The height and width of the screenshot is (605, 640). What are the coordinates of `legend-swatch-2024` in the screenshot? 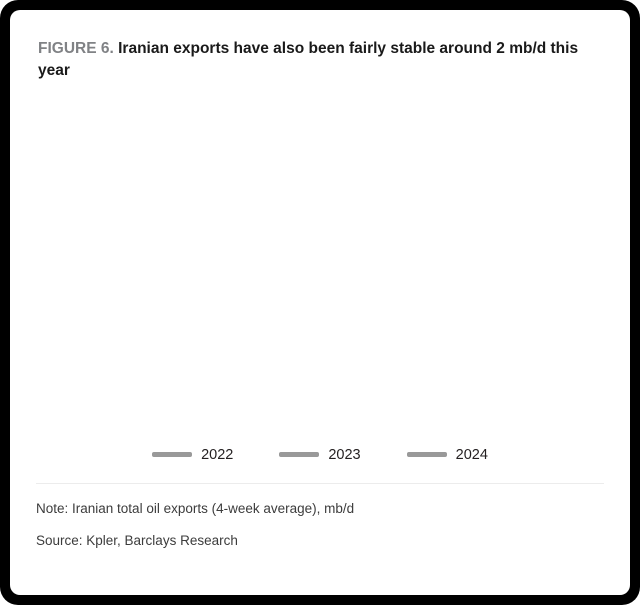 It's located at (426, 455).